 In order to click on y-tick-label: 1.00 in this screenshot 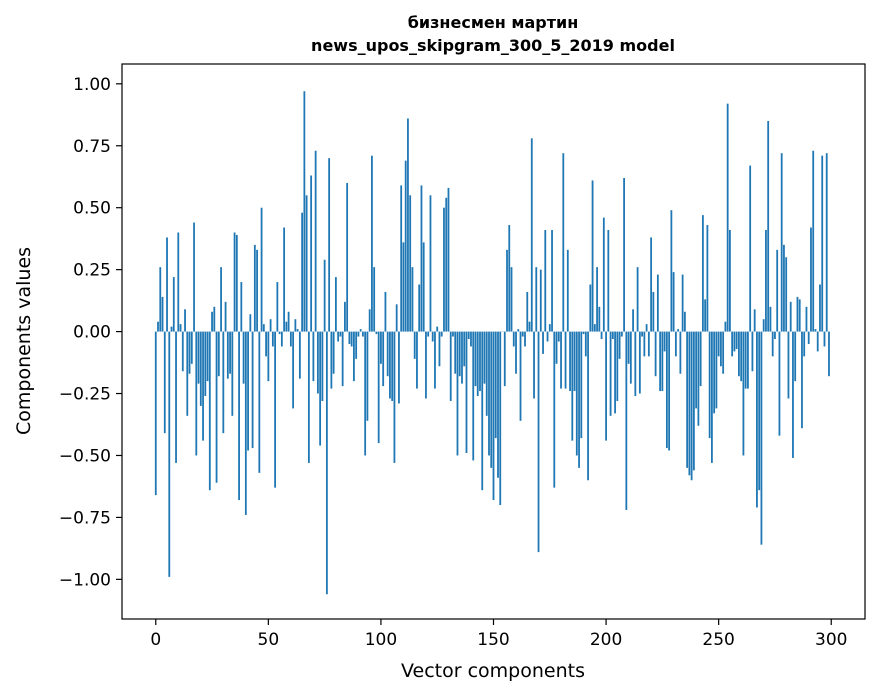, I will do `click(92, 85)`.